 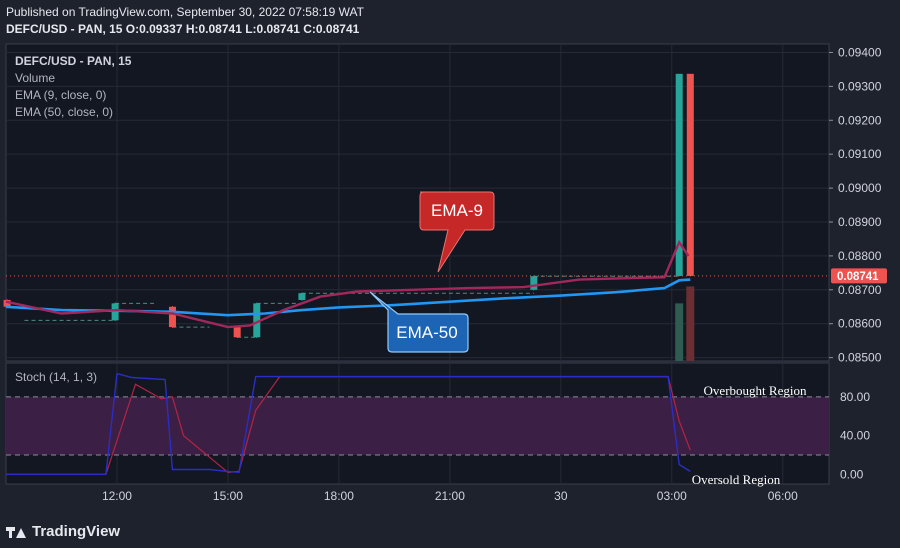 I want to click on last-price-tag, so click(x=859, y=276).